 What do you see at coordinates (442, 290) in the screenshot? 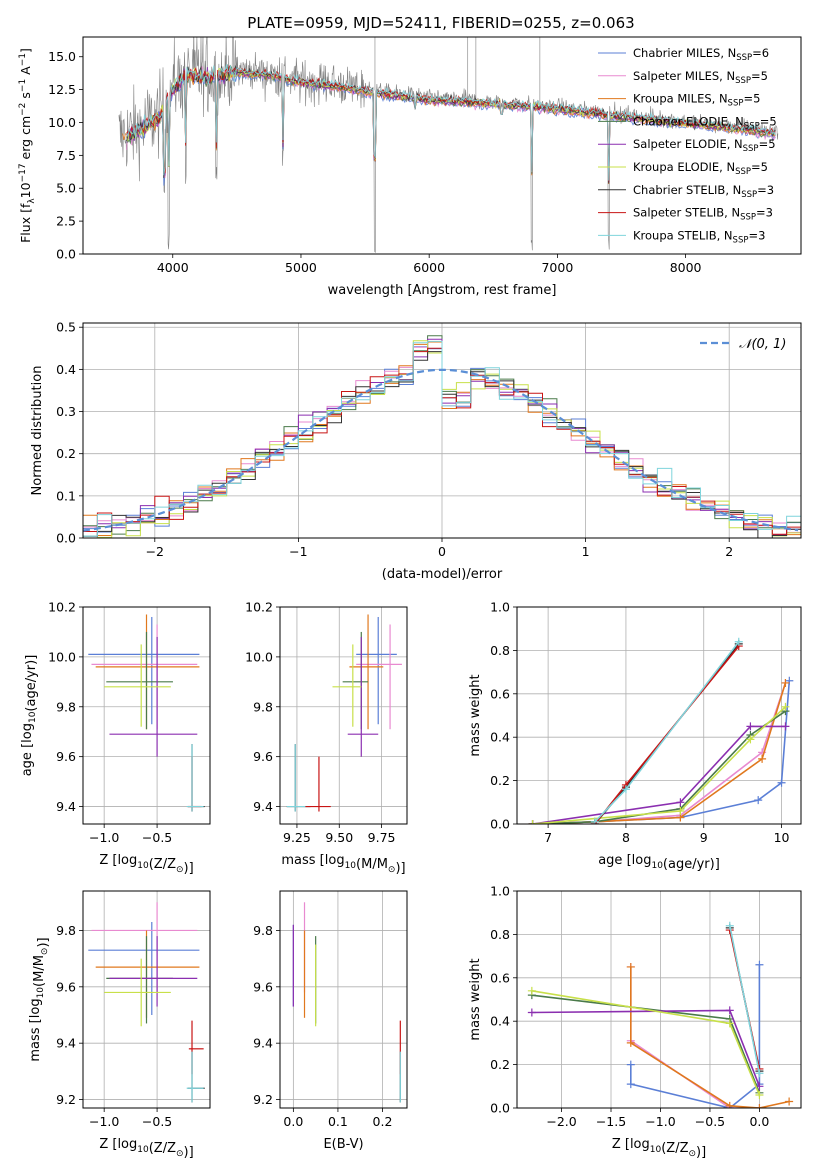
I see `x-axis-label: wavelength [Angstrom, rest frame]` at bounding box center [442, 290].